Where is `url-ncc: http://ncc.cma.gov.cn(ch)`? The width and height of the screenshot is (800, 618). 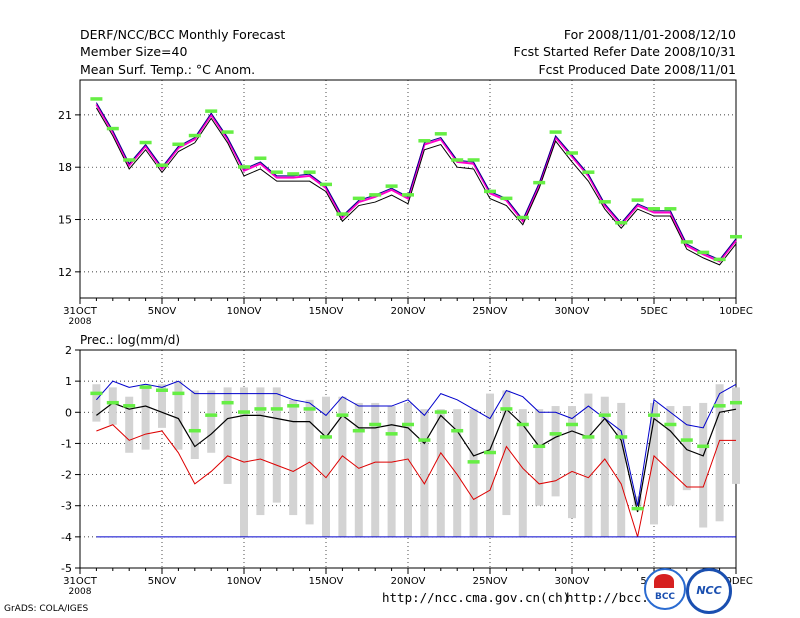 url-ncc: http://ncc.cma.gov.cn(ch) is located at coordinates (476, 597).